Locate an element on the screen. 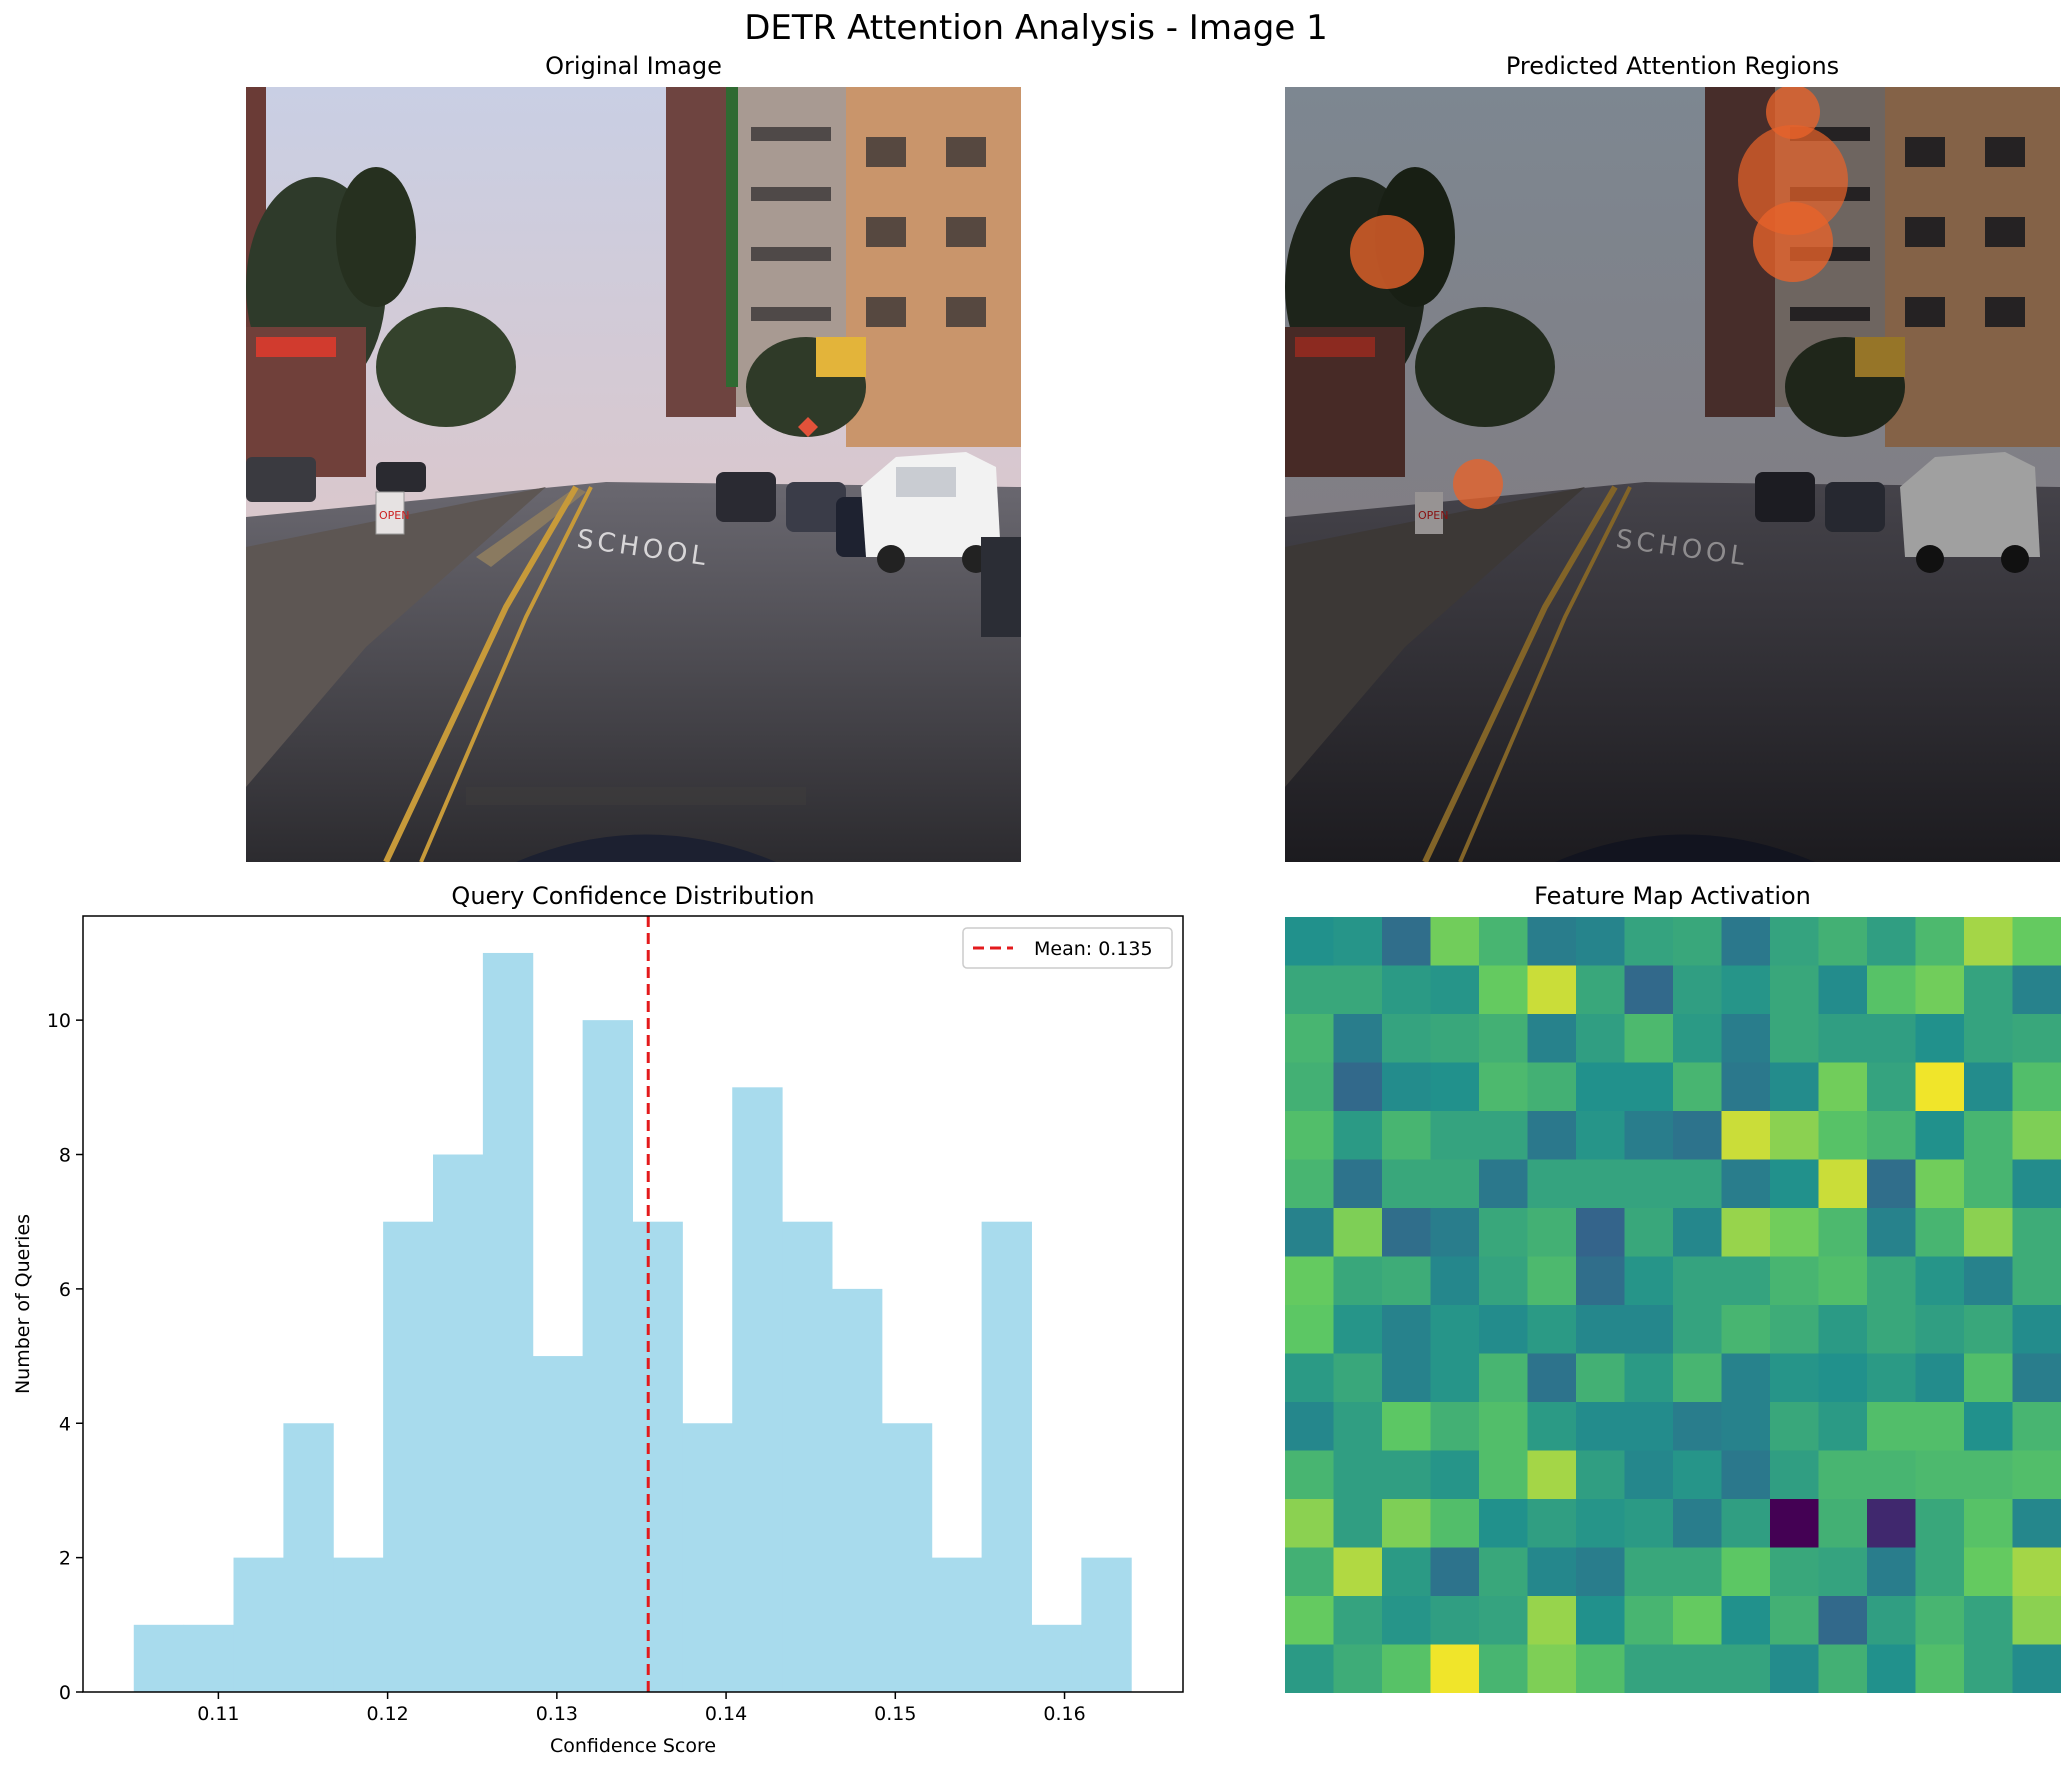 The height and width of the screenshot is (1769, 2072). y-tick-label: 8 is located at coordinates (65, 1156).